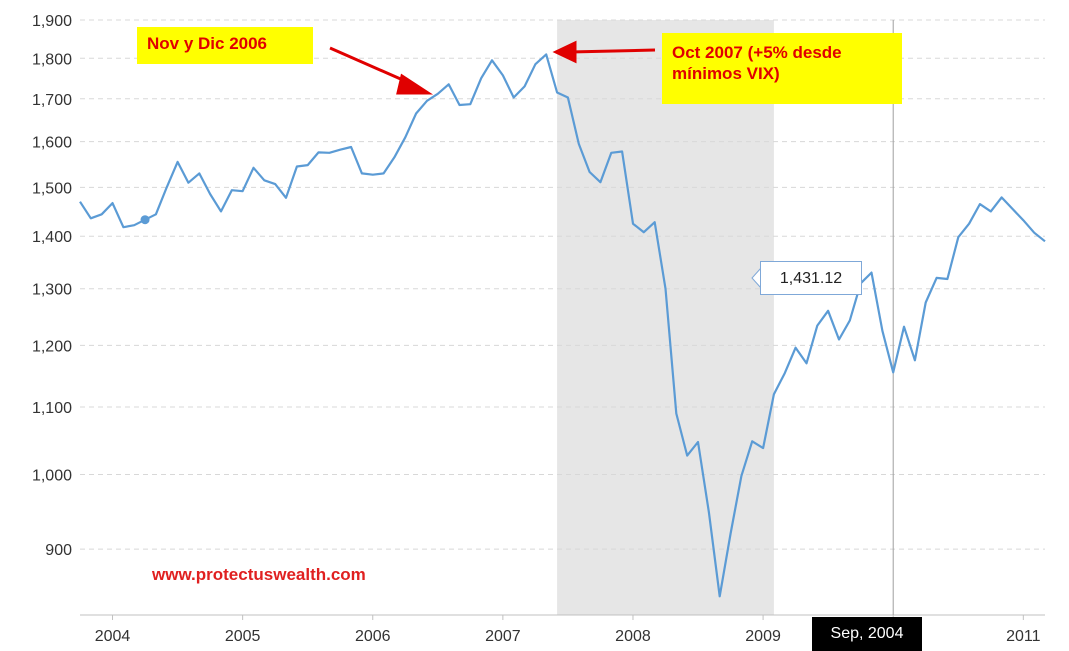 This screenshot has height=651, width=1069. Describe the element at coordinates (756, 278) in the screenshot. I see `tooltip-pointer` at that location.